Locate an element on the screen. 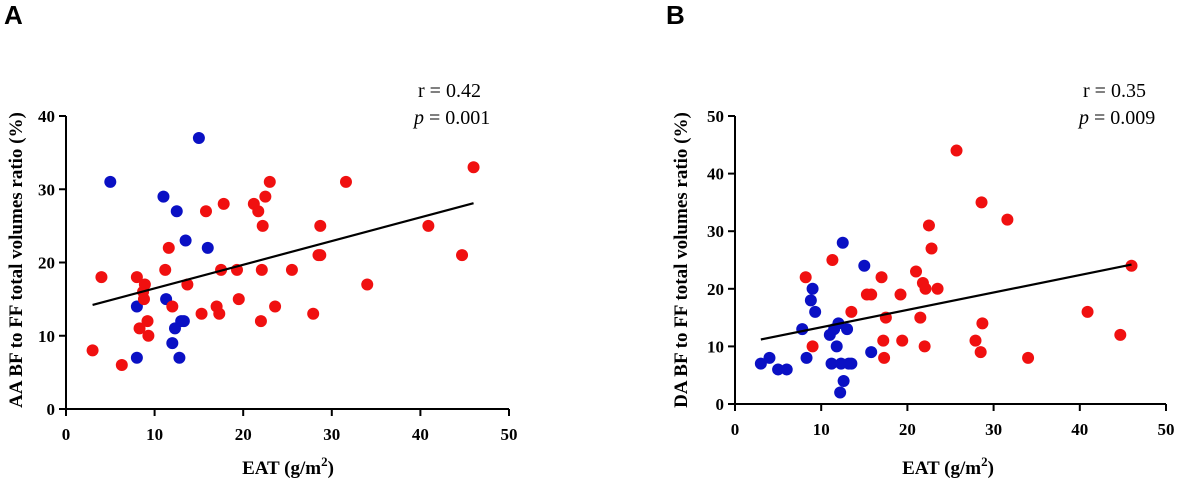 The height and width of the screenshot is (486, 1181). x-tick-label-b: 40 is located at coordinates (1079, 429).